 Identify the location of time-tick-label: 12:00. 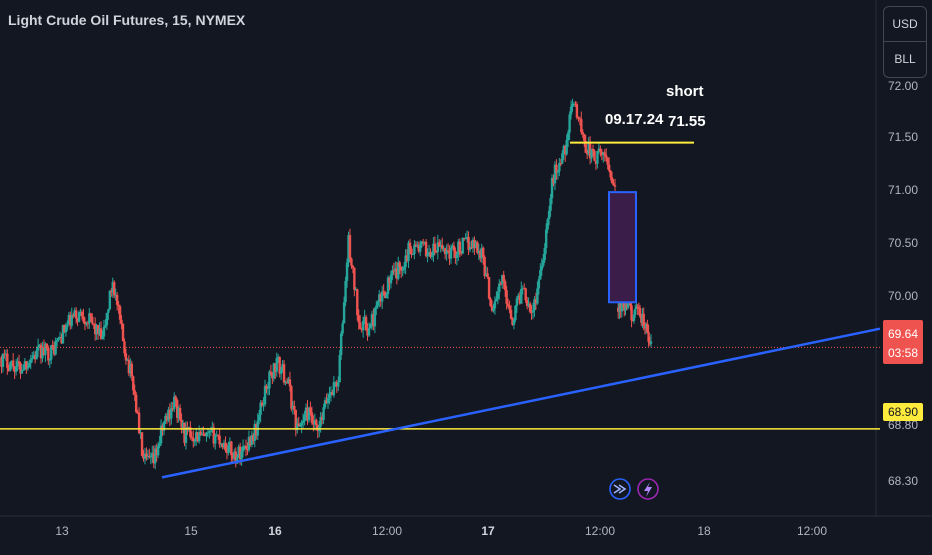
(387, 531).